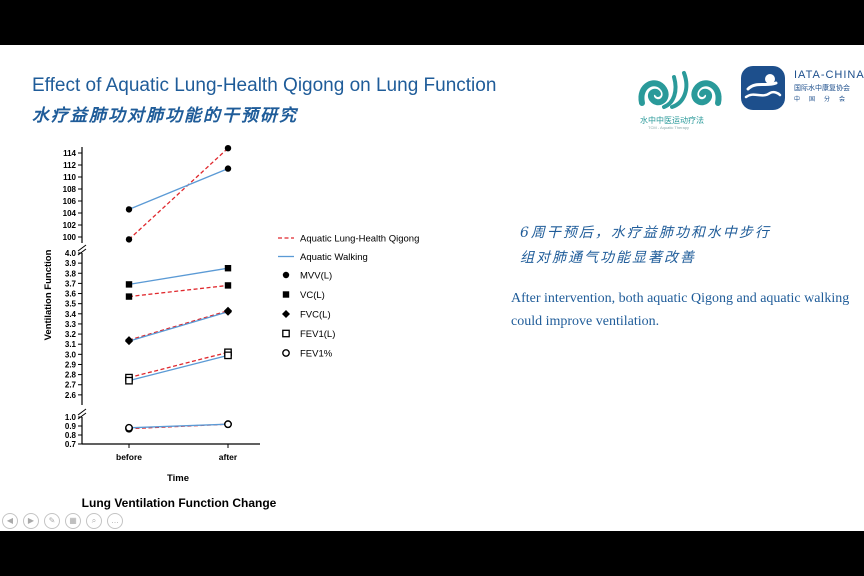  What do you see at coordinates (71, 375) in the screenshot?
I see `y-tick-label: 2.8` at bounding box center [71, 375].